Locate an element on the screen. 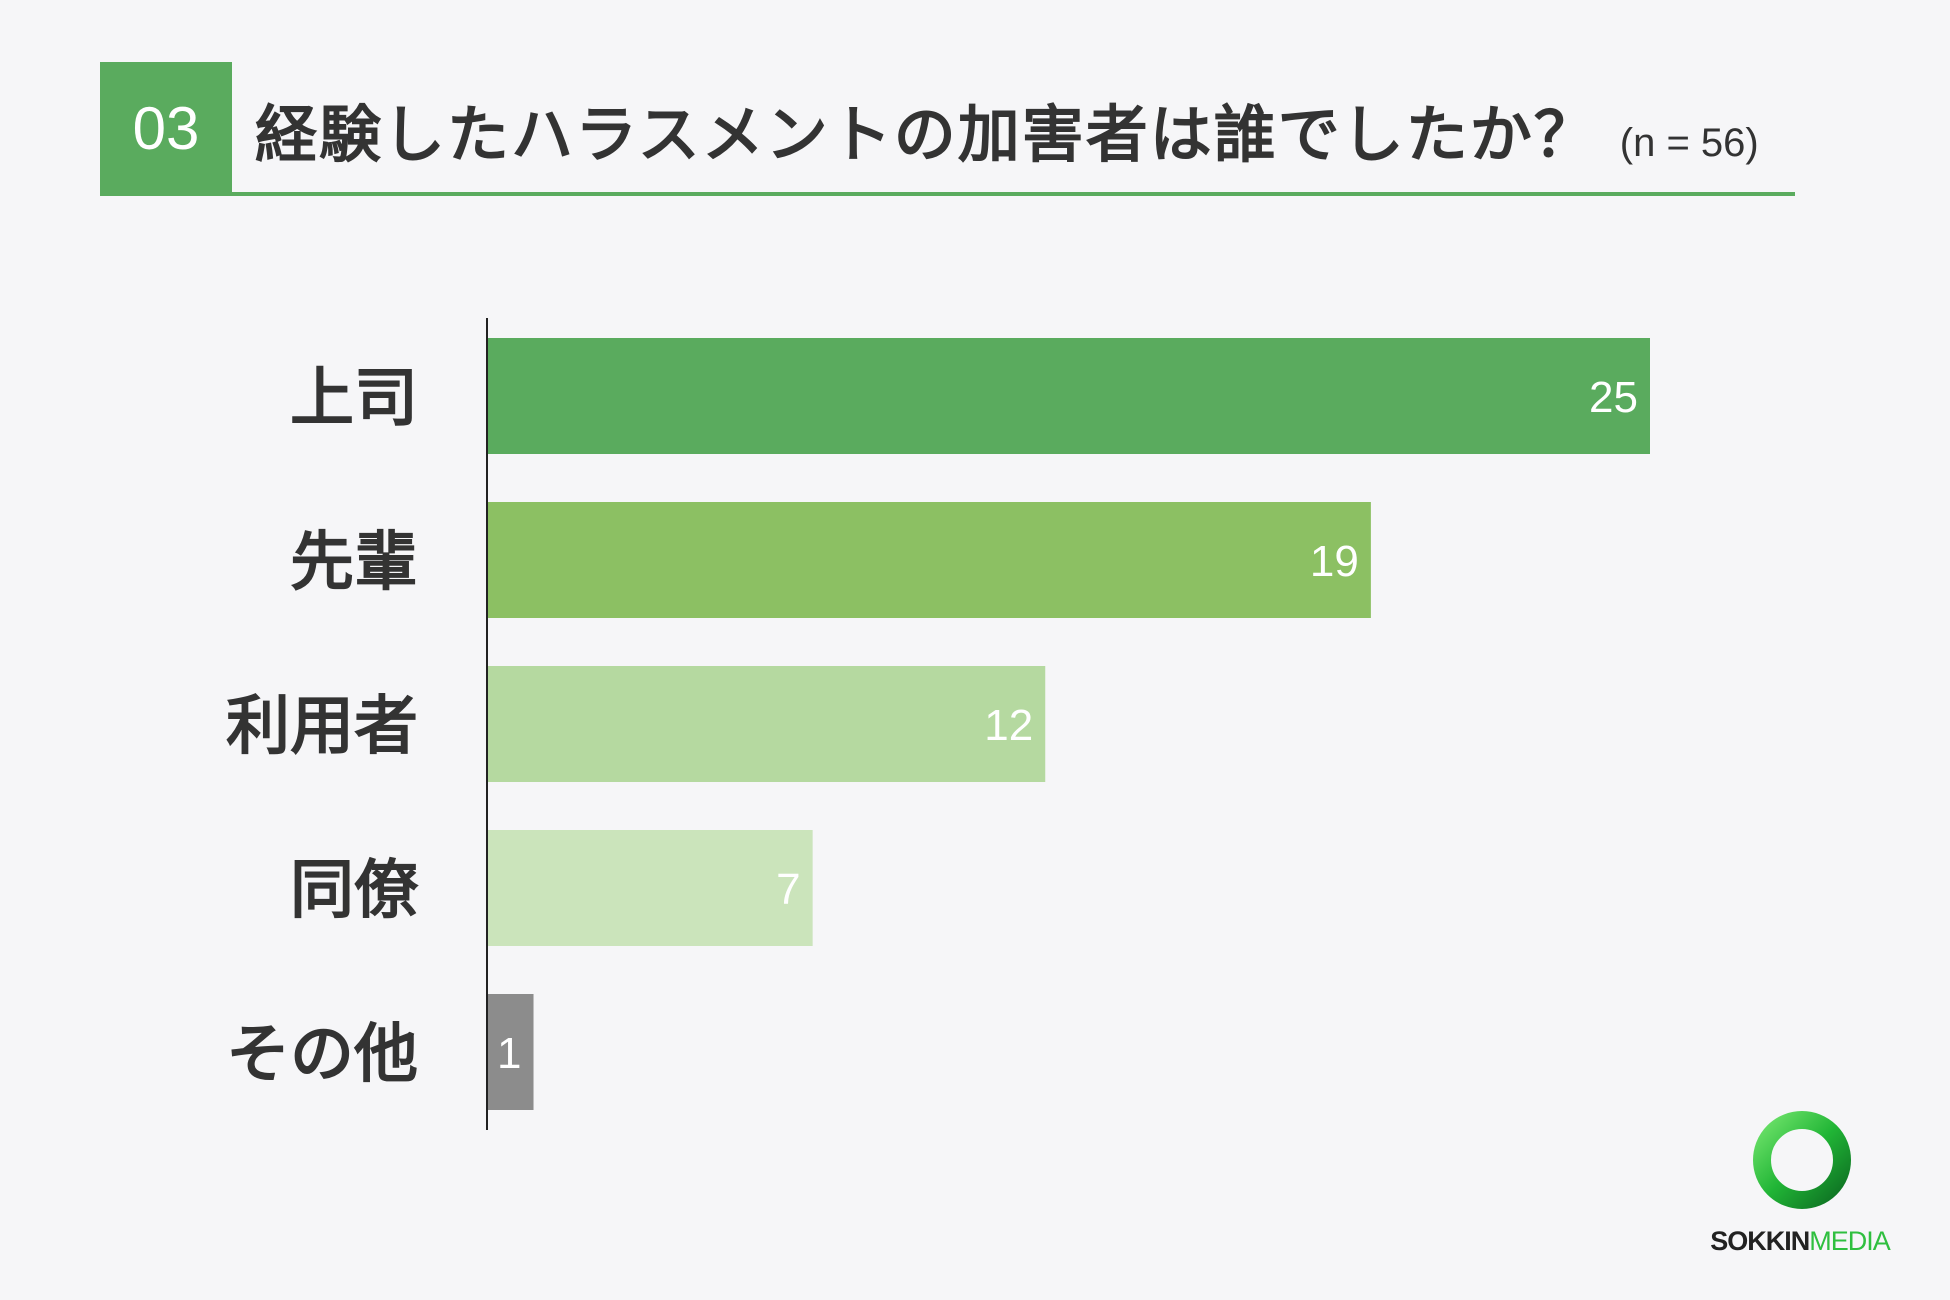 This screenshot has width=1950, height=1300. bar-value-label-4: 1 is located at coordinates (509, 1053).